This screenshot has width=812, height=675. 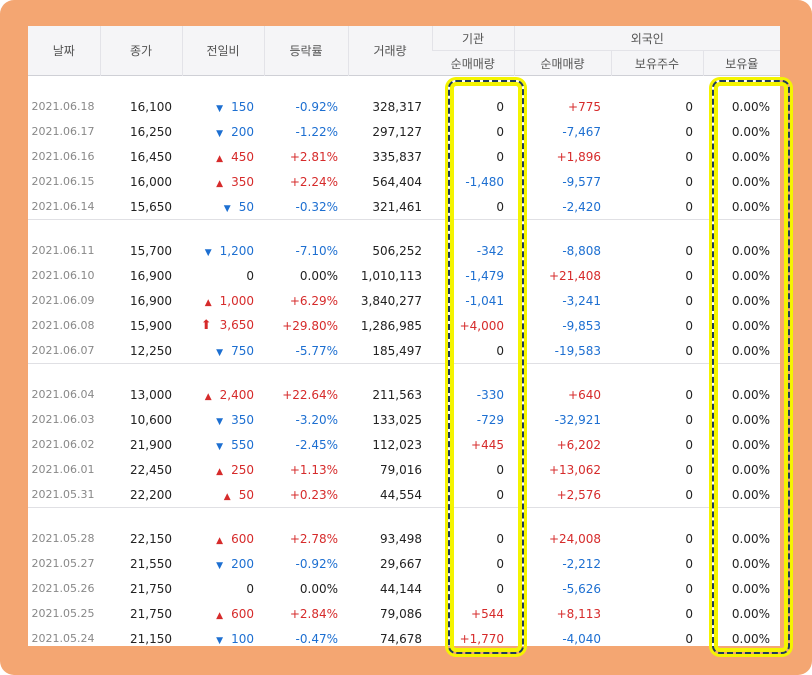 What do you see at coordinates (151, 181) in the screenshot?
I see `cell-close: 16,000` at bounding box center [151, 181].